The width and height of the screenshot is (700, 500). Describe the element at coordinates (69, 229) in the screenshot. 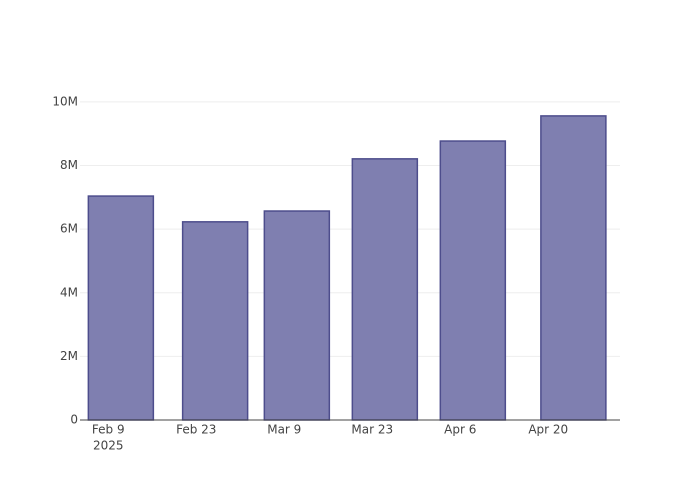

I see `y-tick-label: 6M` at that location.